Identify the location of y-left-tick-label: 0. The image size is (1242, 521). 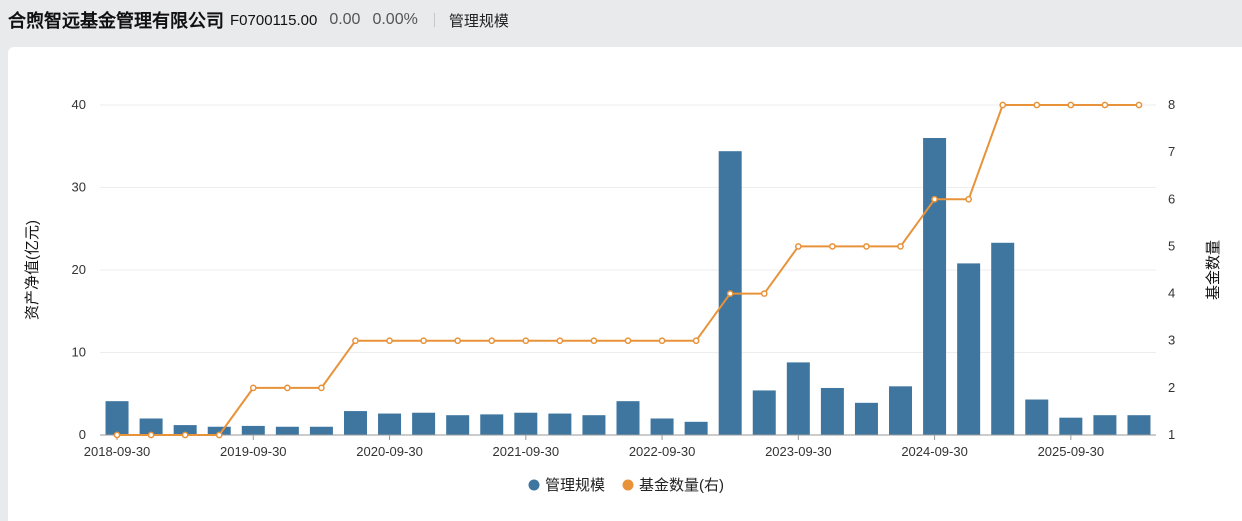
(82, 434).